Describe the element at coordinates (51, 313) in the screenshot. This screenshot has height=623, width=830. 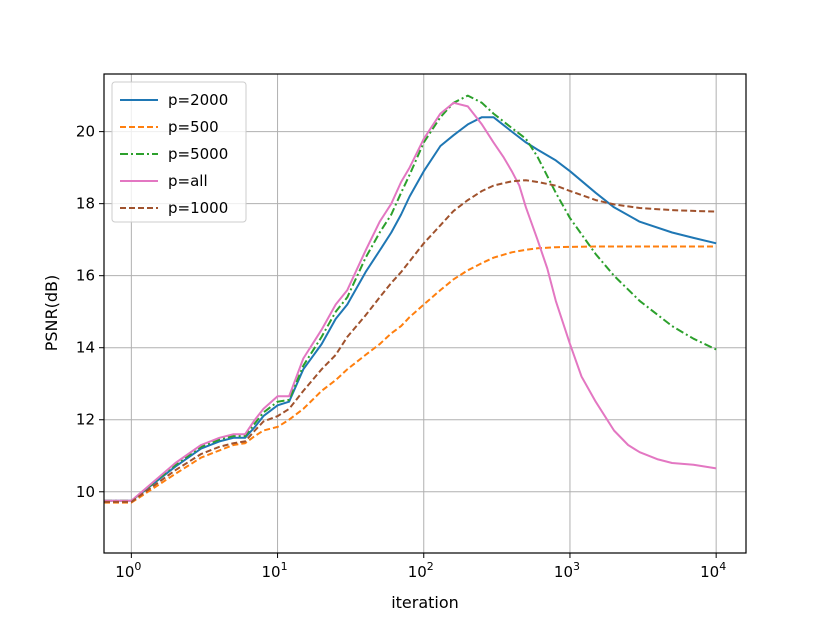
I see `y-axis-label: PSNR(dB)` at that location.